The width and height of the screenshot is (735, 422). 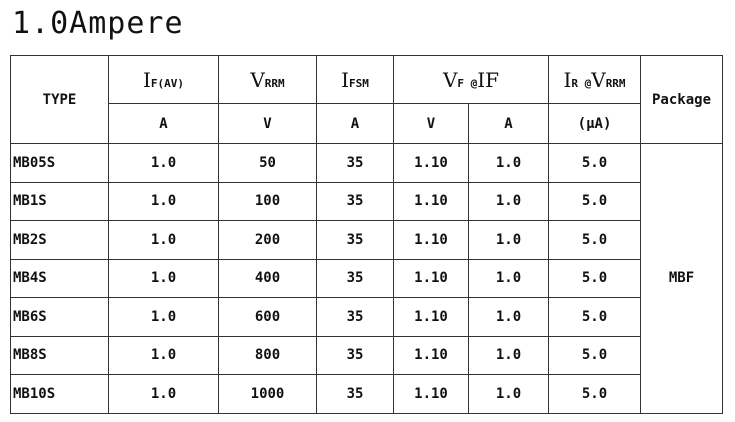 I want to click on data-cell: 1000, so click(x=267, y=394).